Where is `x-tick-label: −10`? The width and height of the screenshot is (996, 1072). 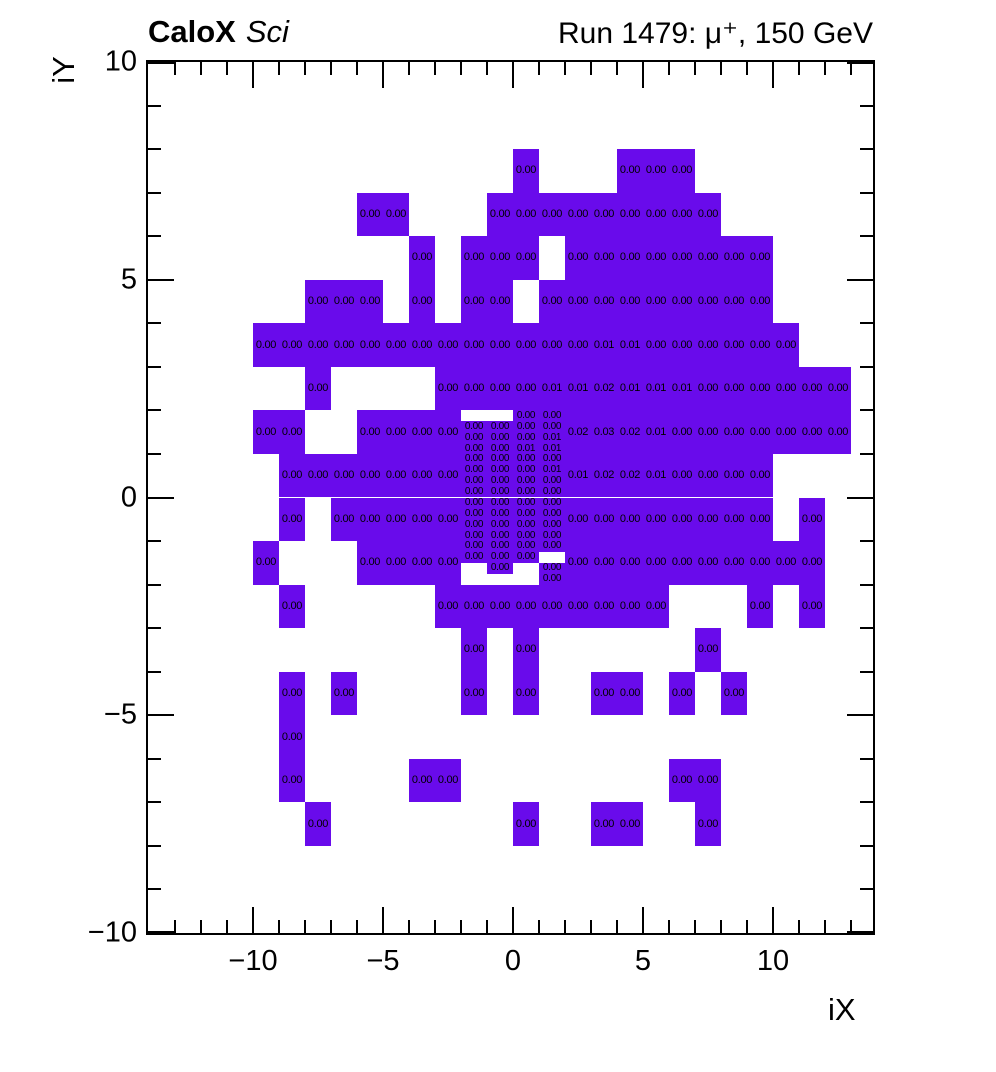
x-tick-label: −10 is located at coordinates (253, 961).